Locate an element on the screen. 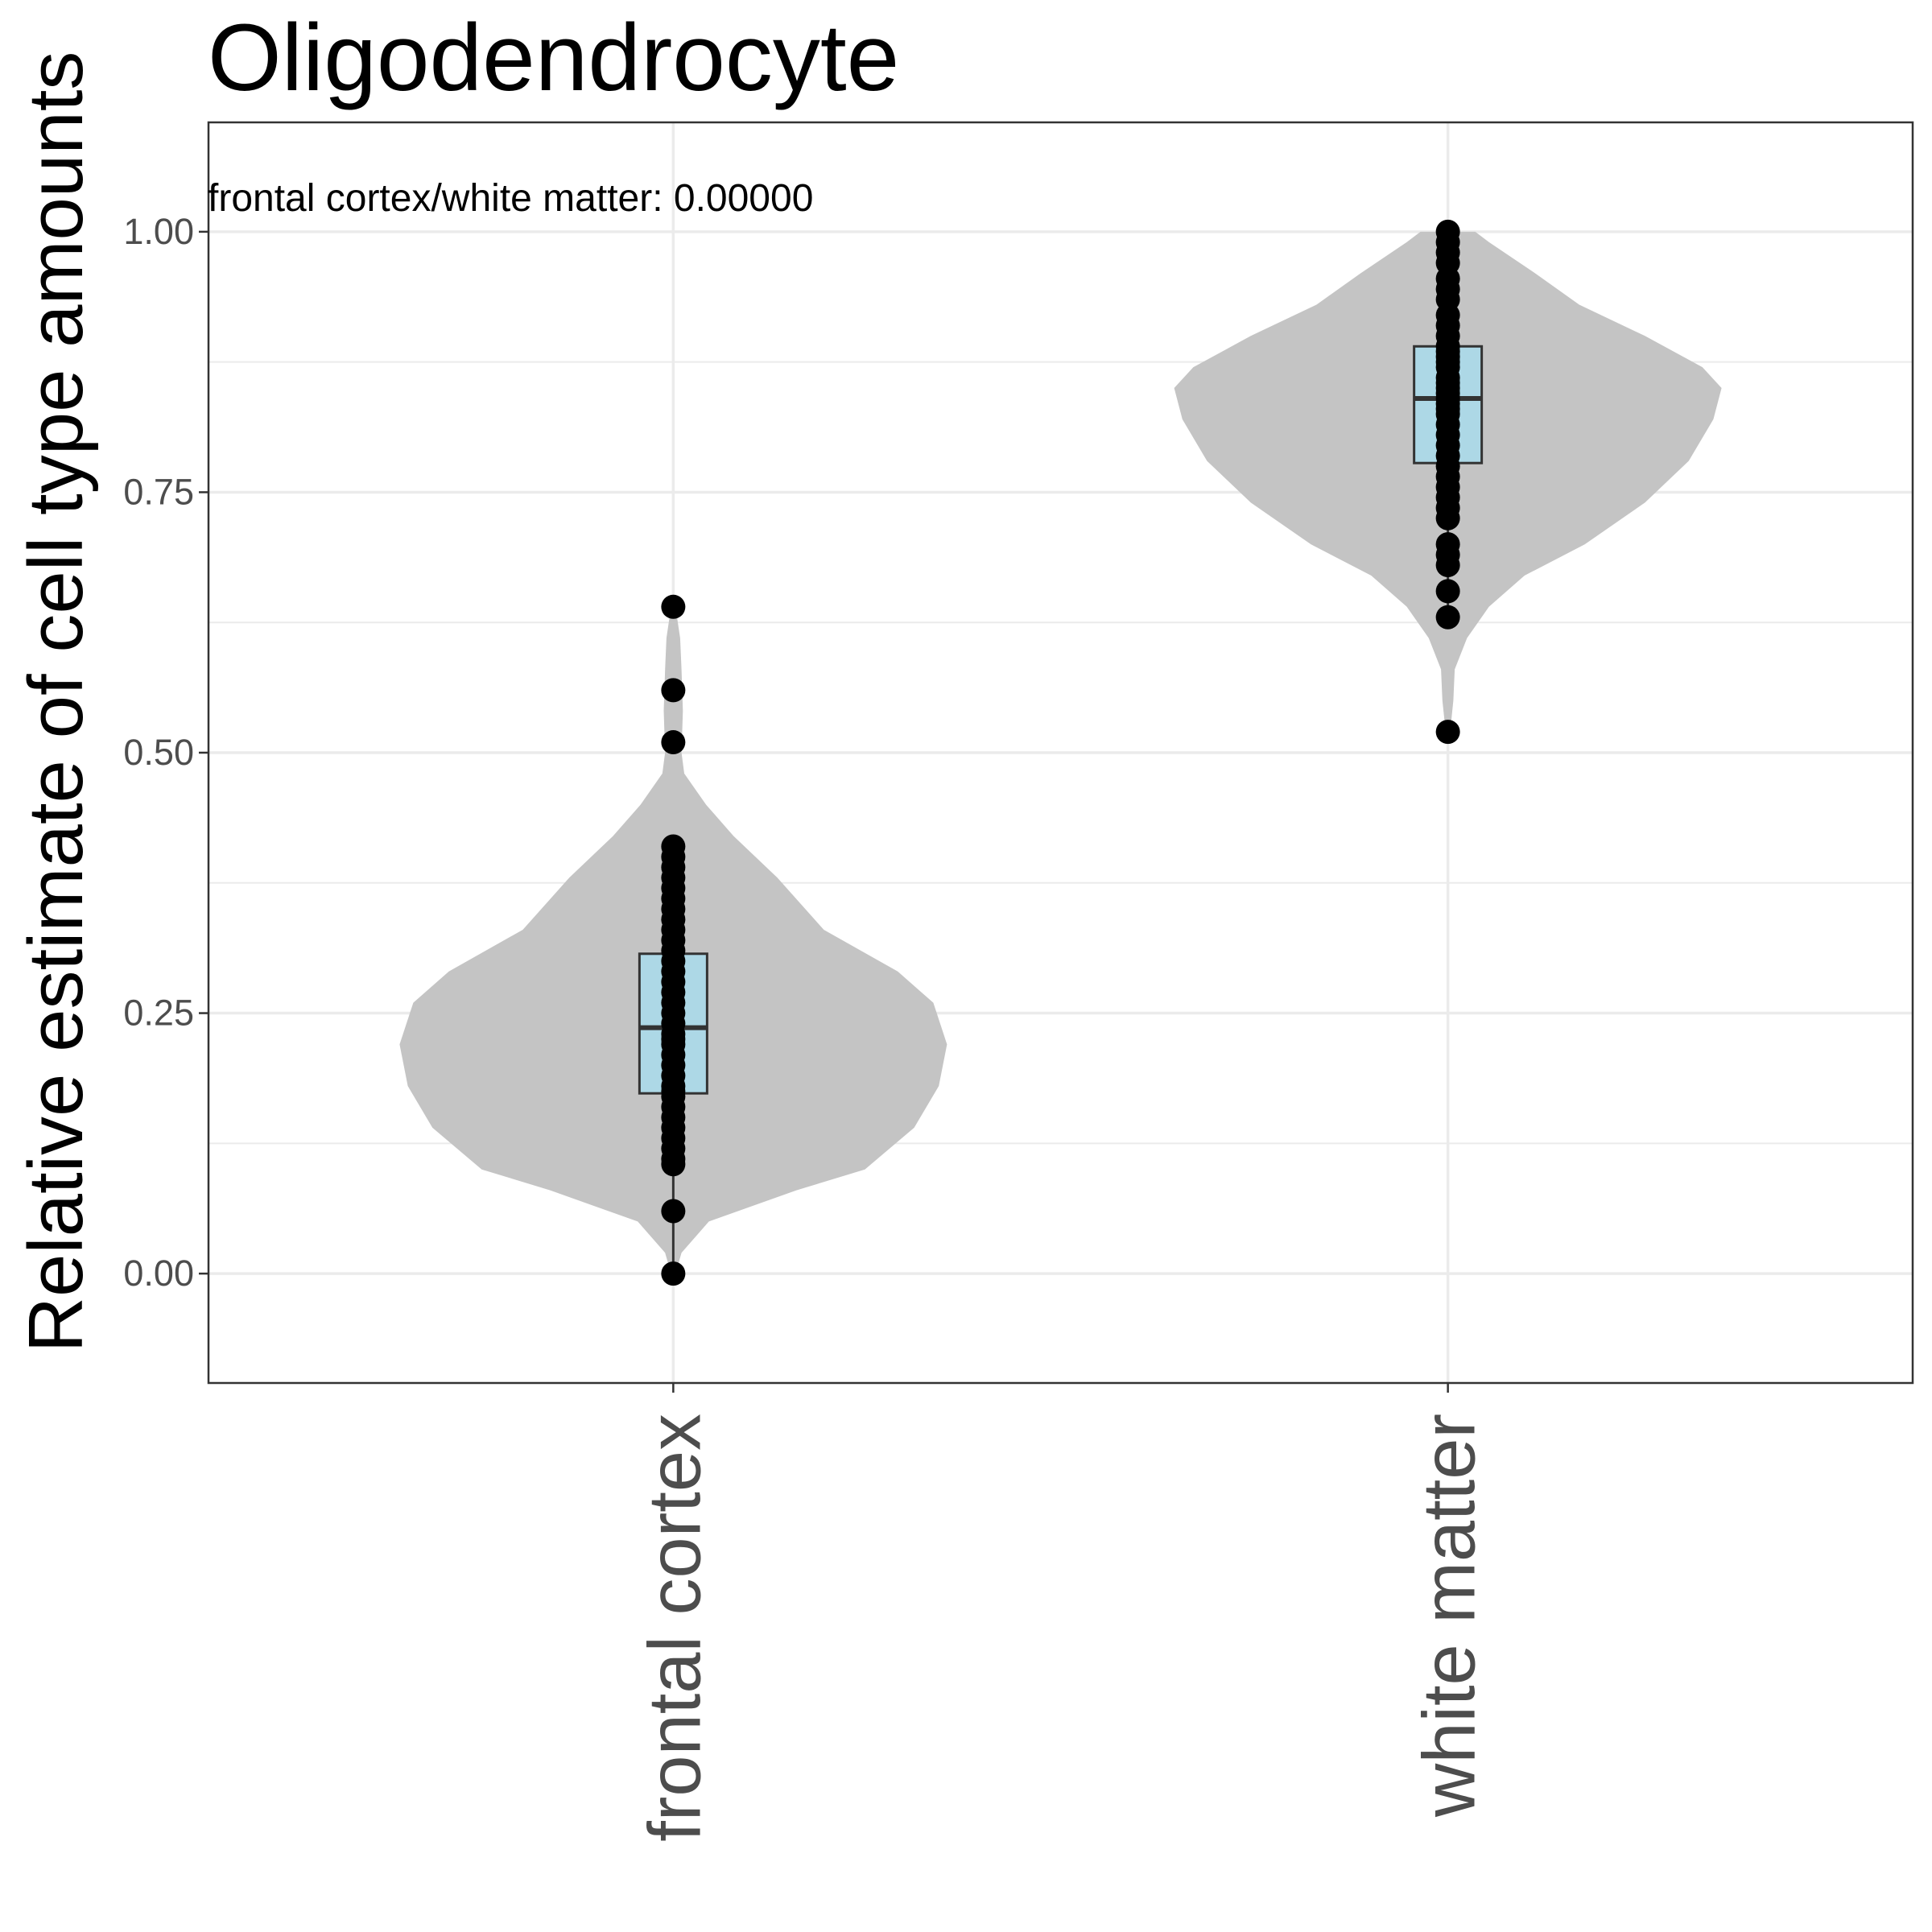 This screenshot has width=1932, height=1932. y-tick-label: 0.75 is located at coordinates (158, 491).